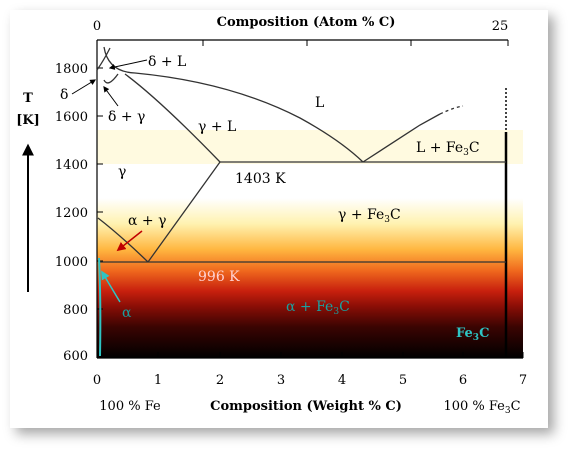 Image resolution: width=574 pixels, height=465 pixels. I want to click on tick-1200: 1200, so click(71, 213).